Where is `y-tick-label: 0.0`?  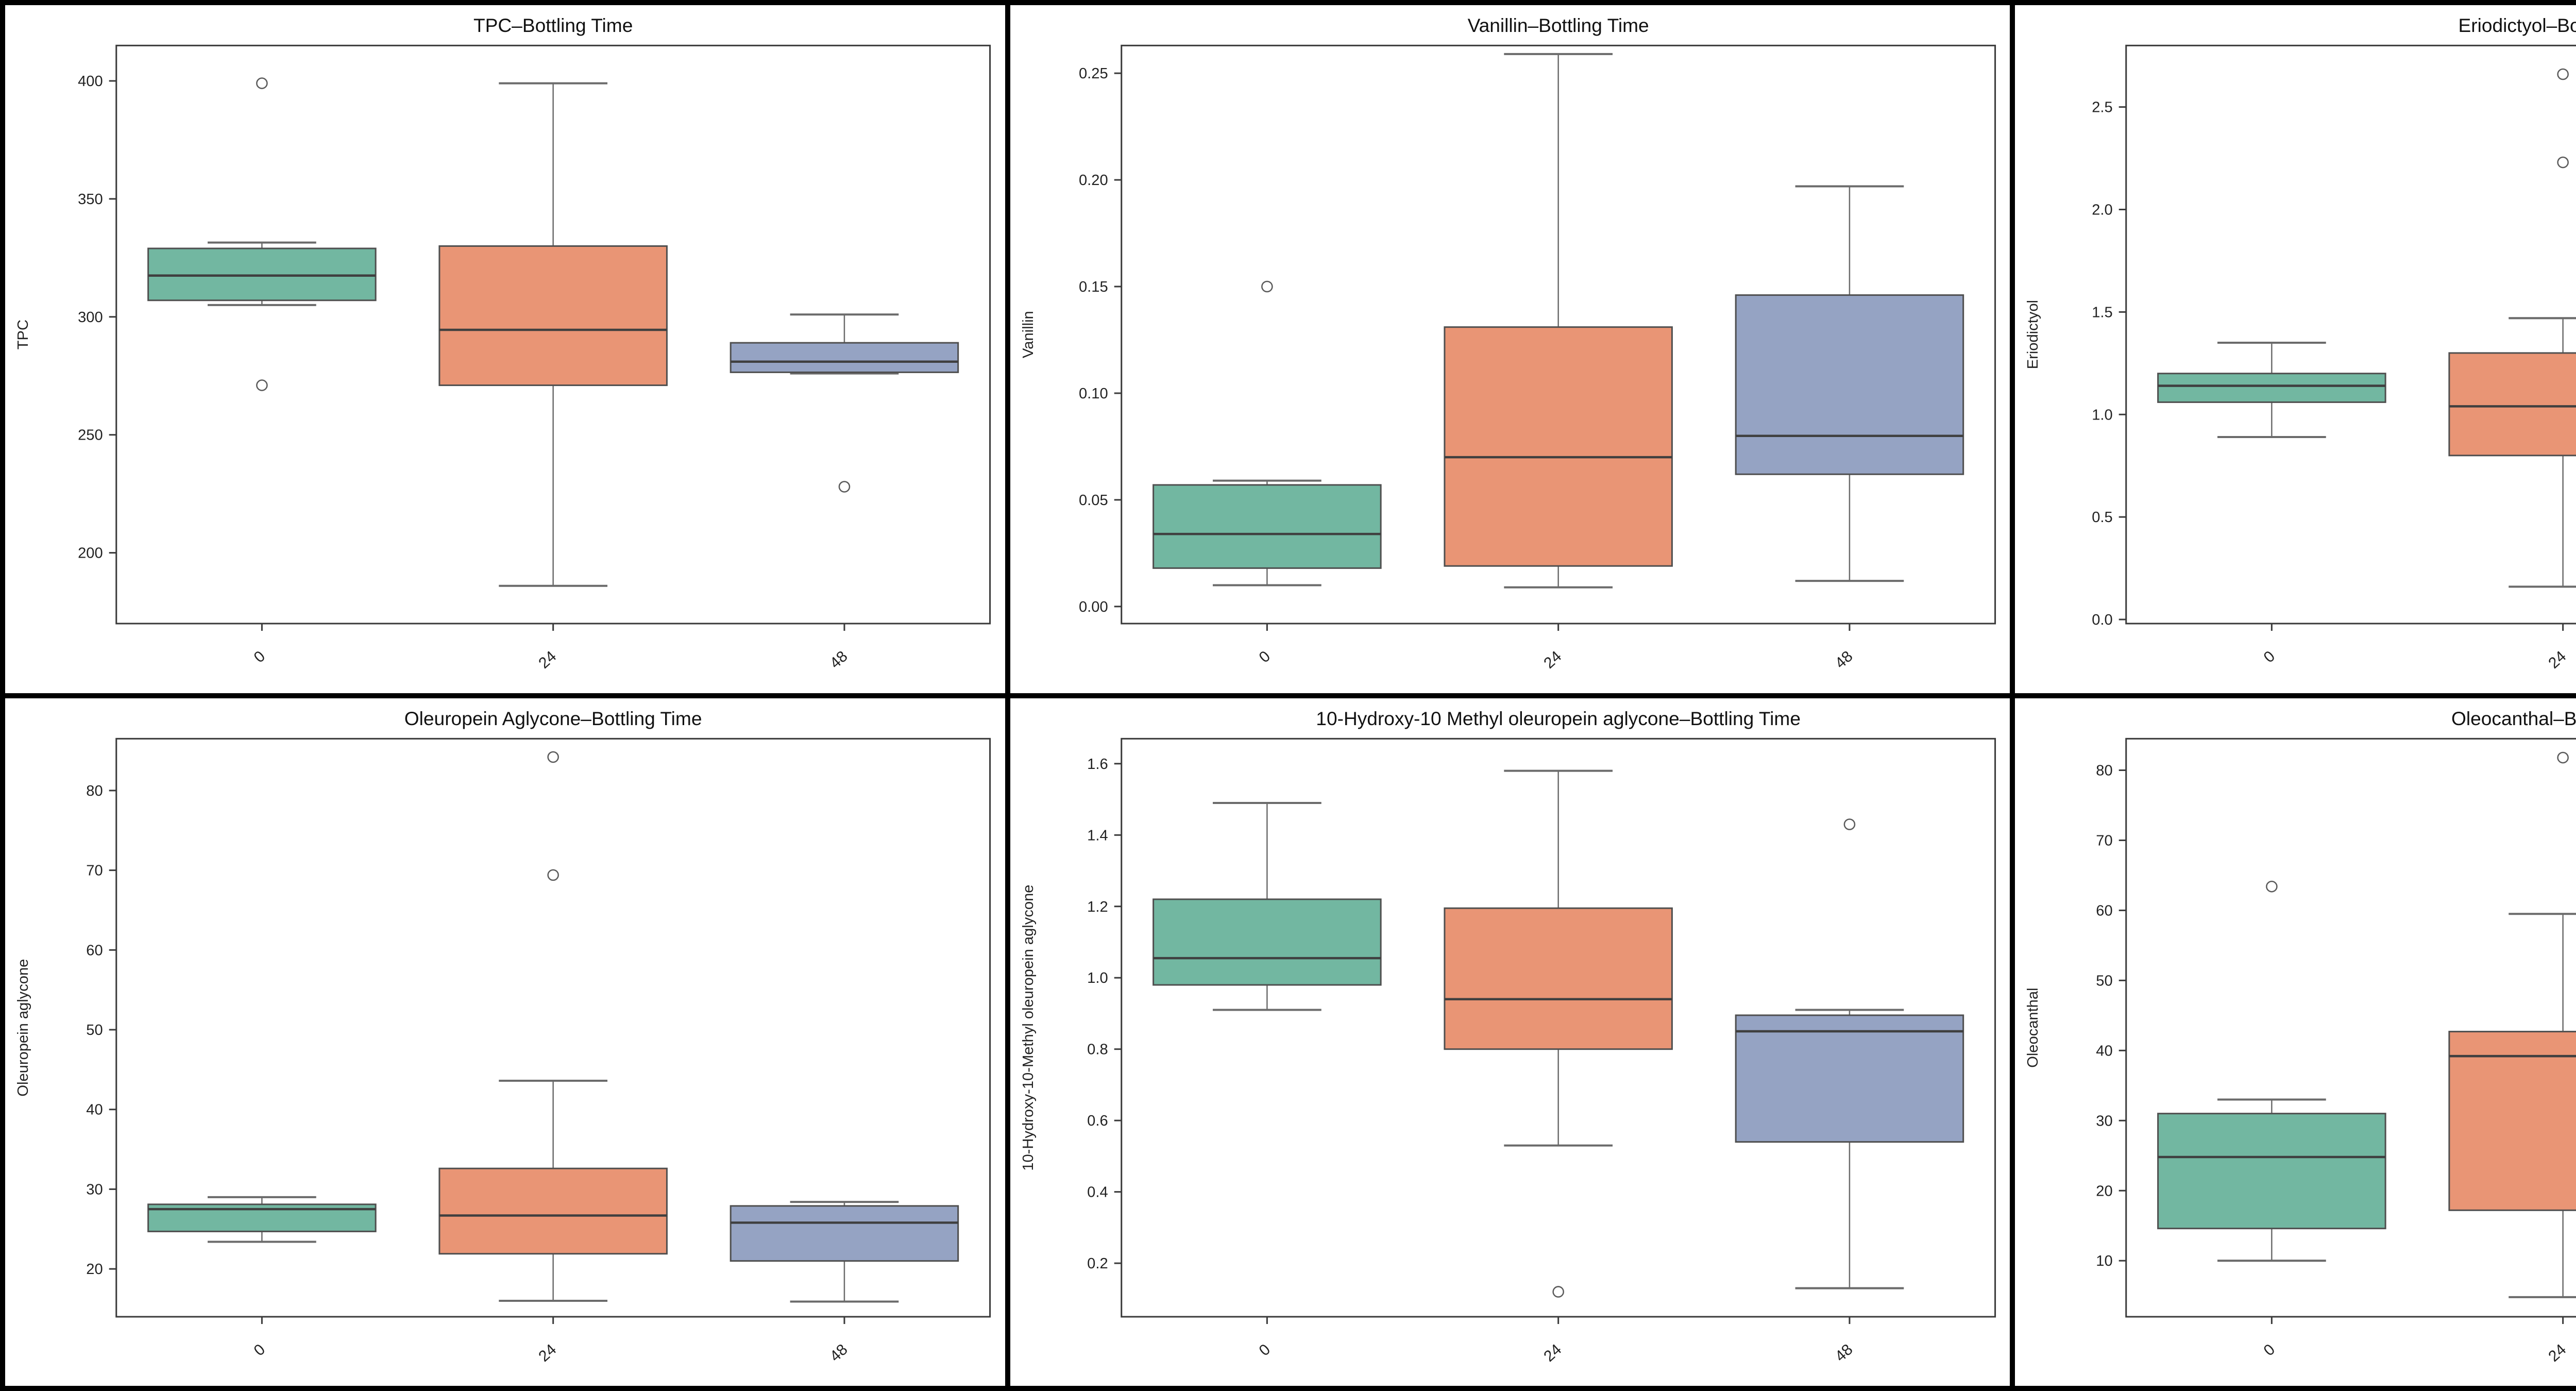
y-tick-label: 0.0 is located at coordinates (2102, 620).